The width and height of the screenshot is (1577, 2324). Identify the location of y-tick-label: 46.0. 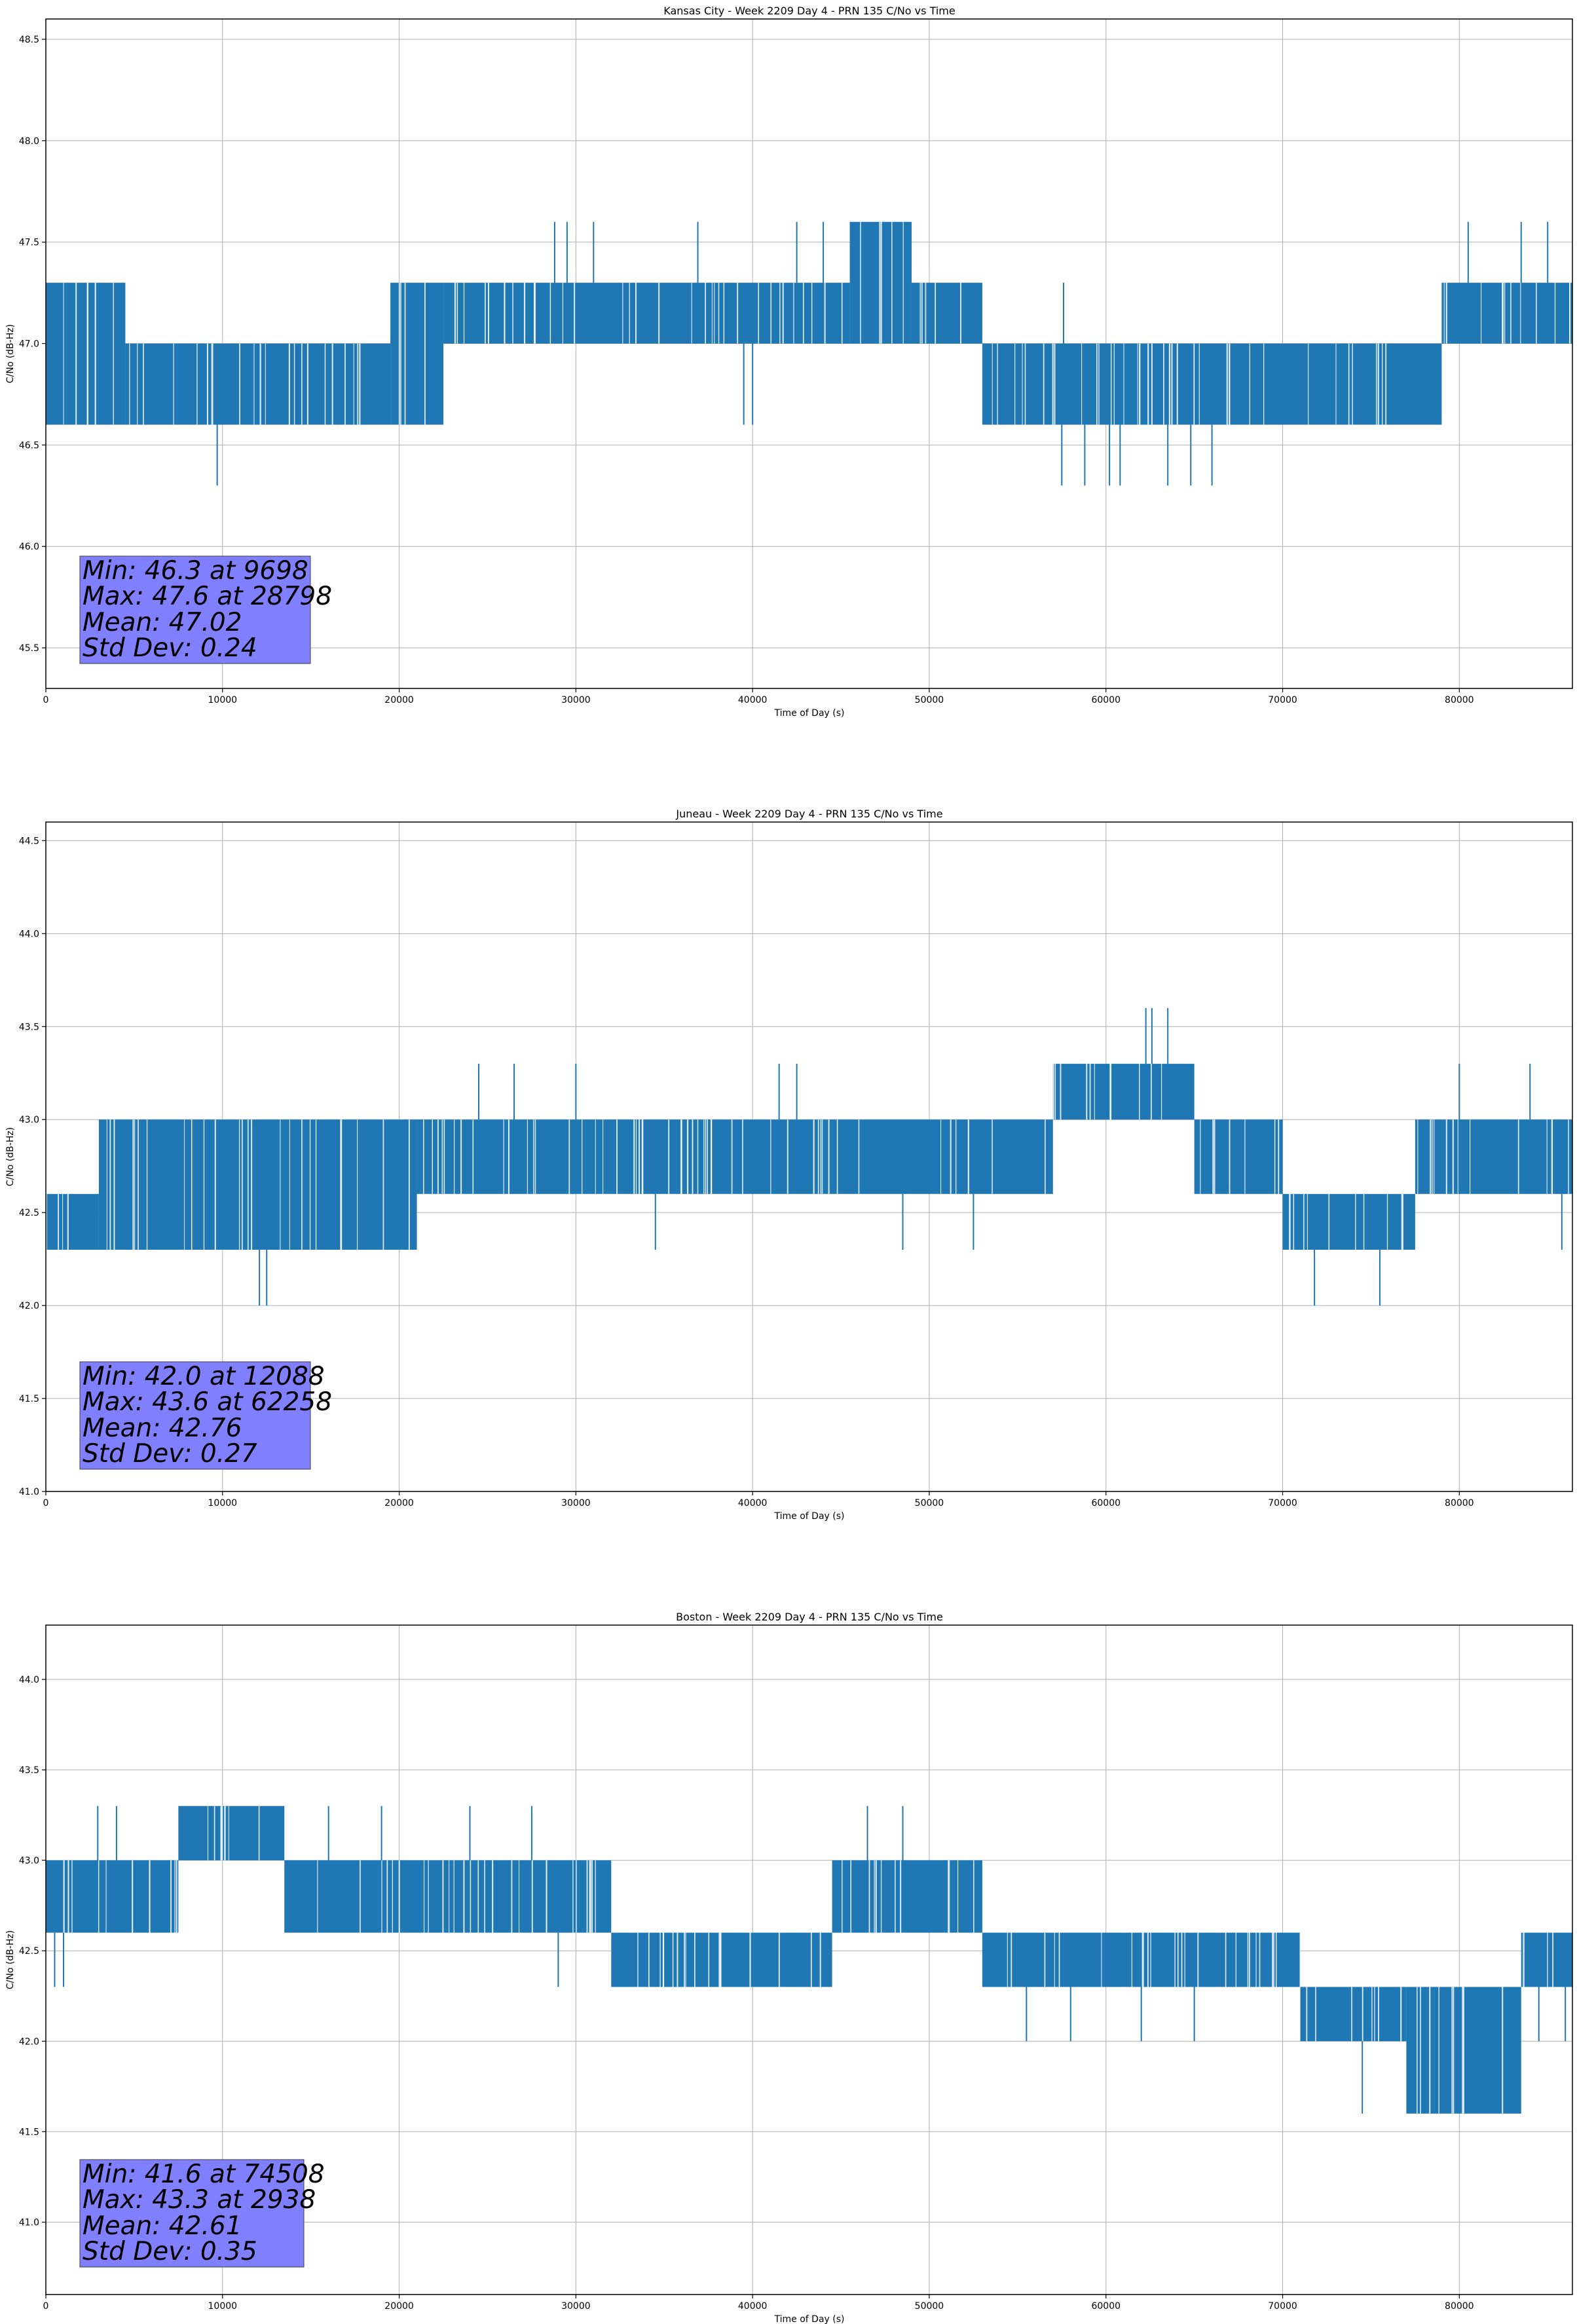
(29, 547).